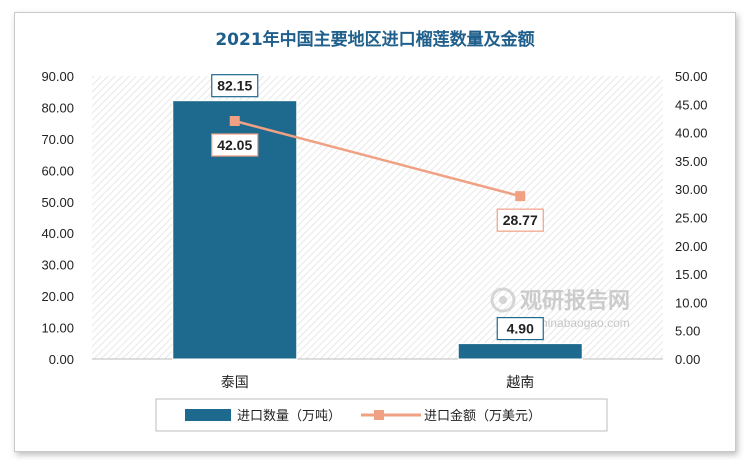 This screenshot has width=750, height=460. I want to click on category-labels: 泰国 越南, so click(378, 383).